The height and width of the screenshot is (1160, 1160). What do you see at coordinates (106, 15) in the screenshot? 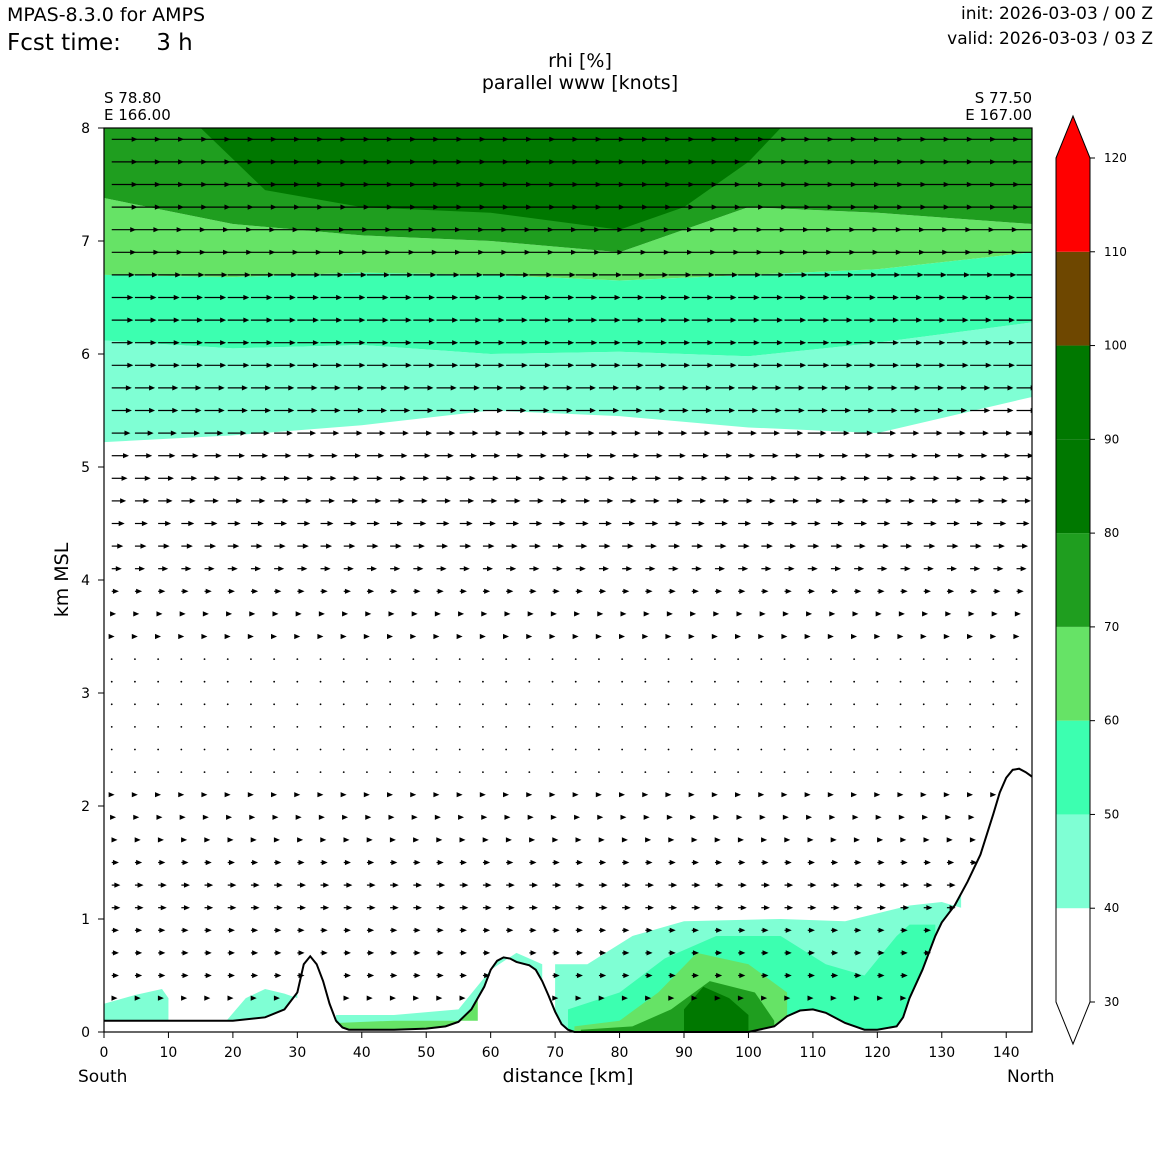
I see `model-label: MPAS-8.3.0 for AMPS` at bounding box center [106, 15].